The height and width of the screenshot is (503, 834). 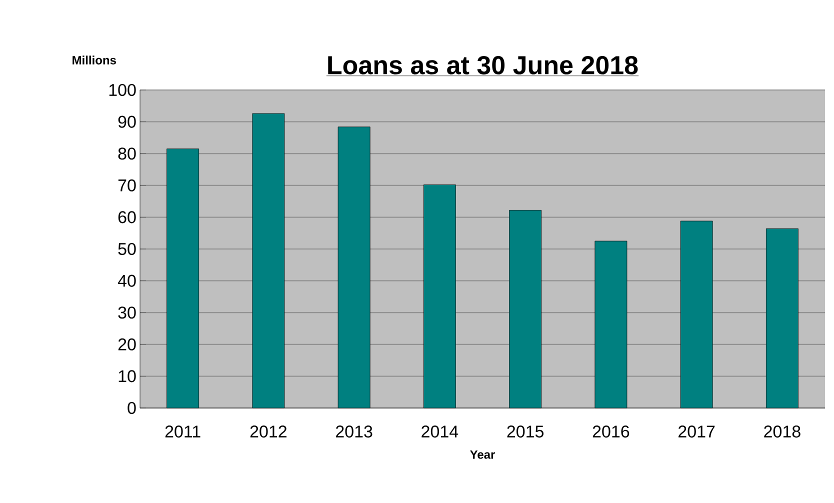 I want to click on y-tick-label: 0, so click(x=132, y=408).